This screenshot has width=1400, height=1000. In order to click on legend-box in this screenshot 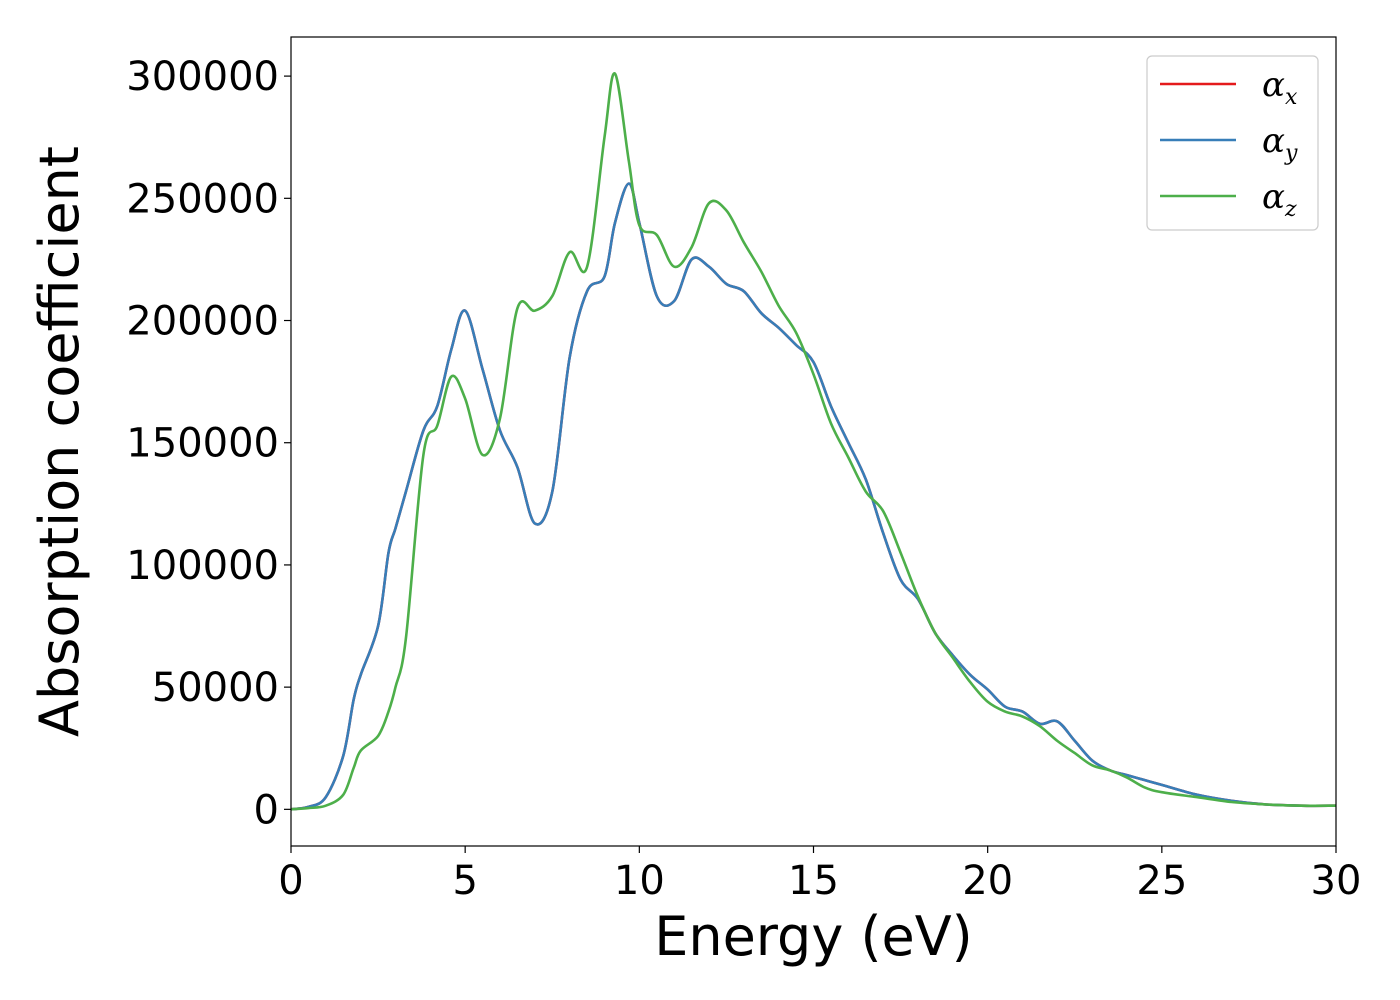, I will do `click(1232, 143)`.